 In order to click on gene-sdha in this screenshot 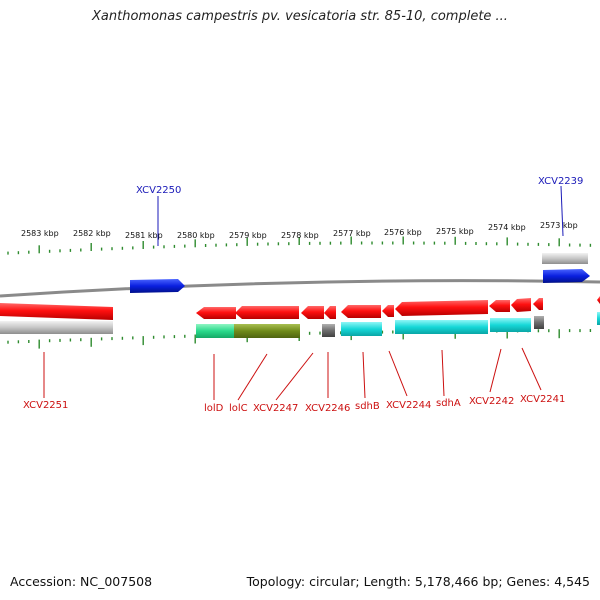, I will do `click(441, 308)`.